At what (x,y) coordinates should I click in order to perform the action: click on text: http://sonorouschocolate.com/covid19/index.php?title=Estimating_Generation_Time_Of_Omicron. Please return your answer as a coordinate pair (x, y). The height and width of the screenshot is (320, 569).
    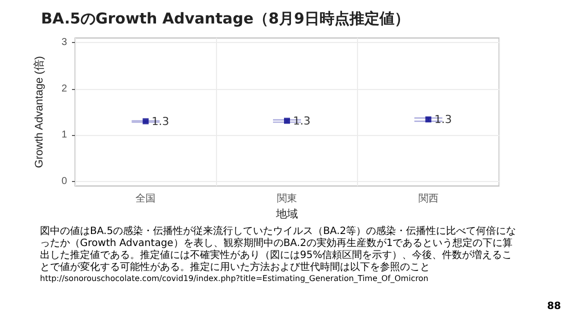
    Looking at the image, I should click on (235, 279).